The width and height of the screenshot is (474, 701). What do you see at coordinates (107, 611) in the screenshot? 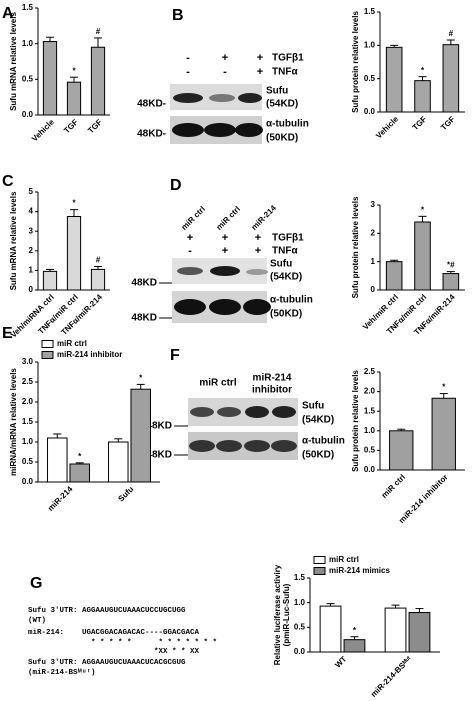
I see `sequence-line: Sufu 3'UTR: AGGAAUGUCUAAACUCCUGCUGG` at bounding box center [107, 611].